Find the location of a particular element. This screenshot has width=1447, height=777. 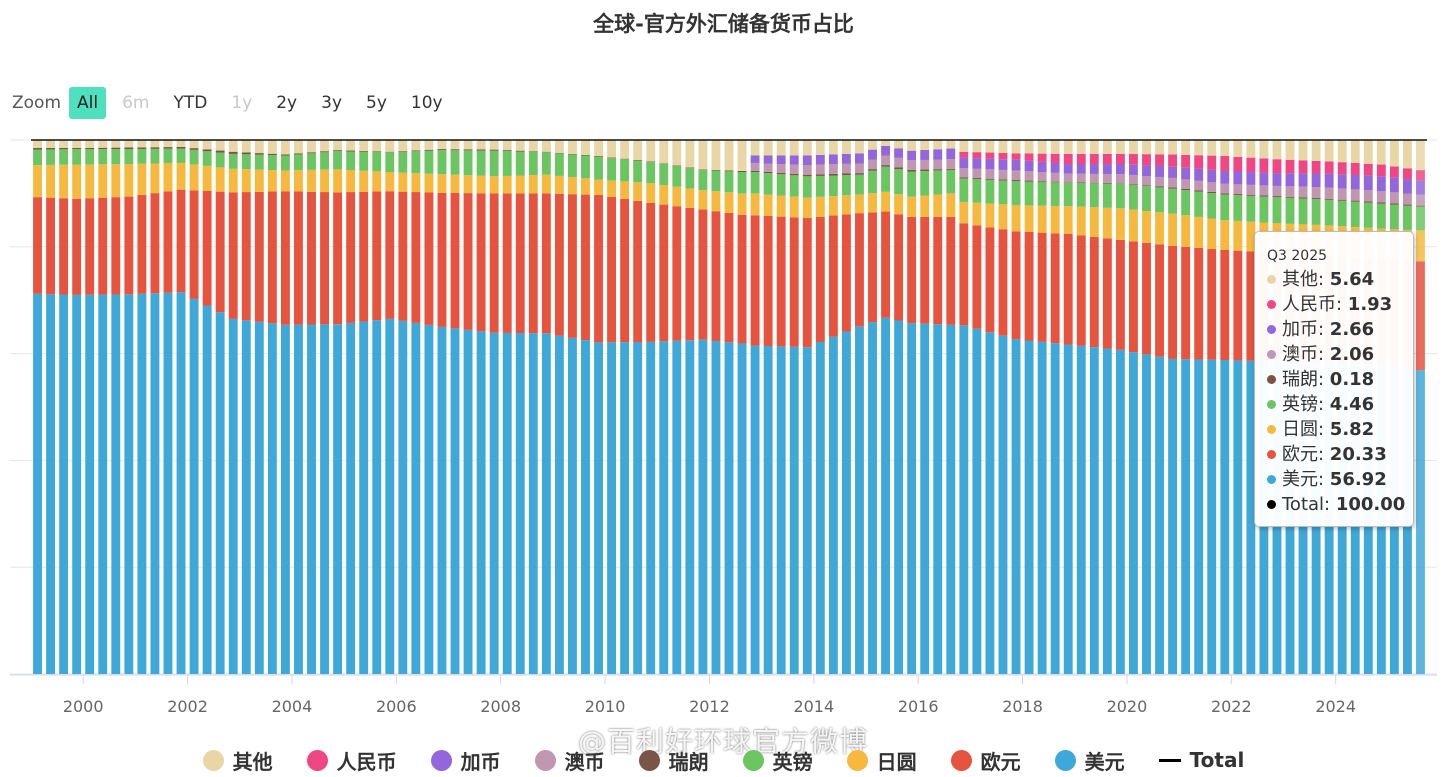

legend-item: 欧元 is located at coordinates (985, 760).